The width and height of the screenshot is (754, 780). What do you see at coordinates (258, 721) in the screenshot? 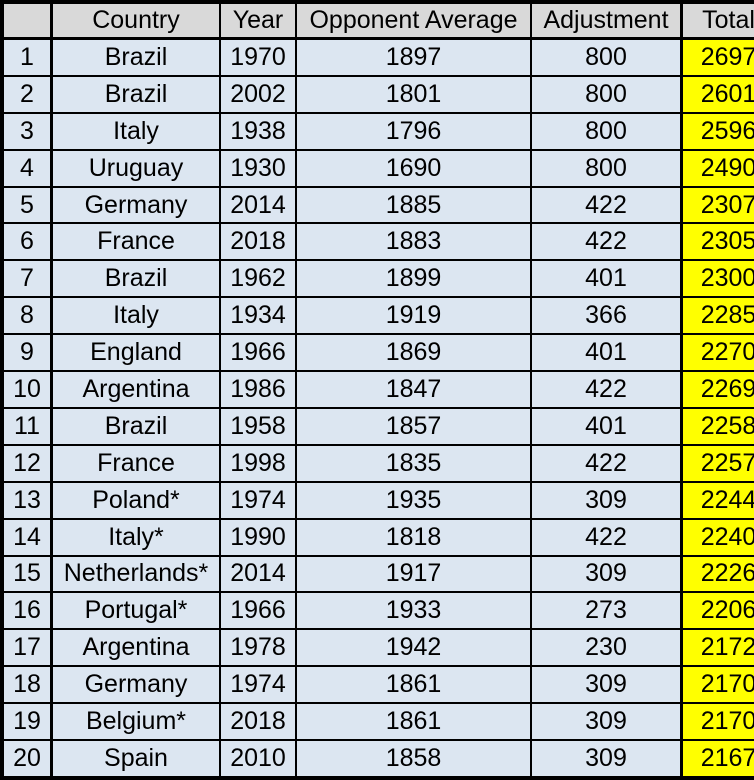
I see `year-cell: 2018` at bounding box center [258, 721].